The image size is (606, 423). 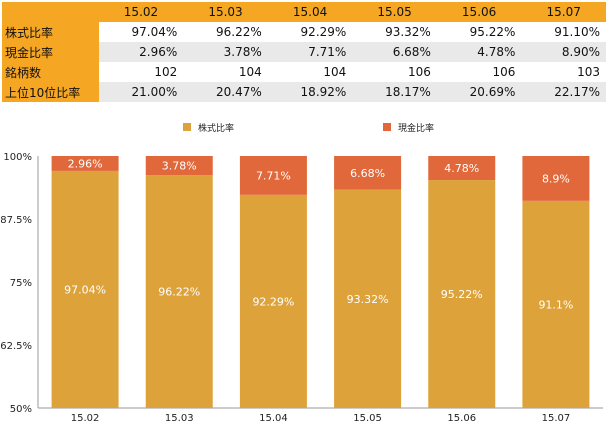 What do you see at coordinates (141, 32) in the screenshot?
I see `table-cell: 97.04%` at bounding box center [141, 32].